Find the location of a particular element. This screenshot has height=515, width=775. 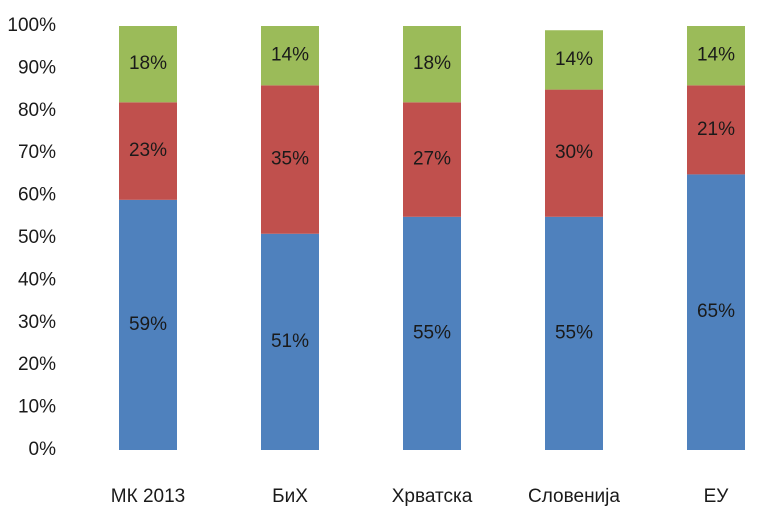

data-label: 23% is located at coordinates (148, 150).